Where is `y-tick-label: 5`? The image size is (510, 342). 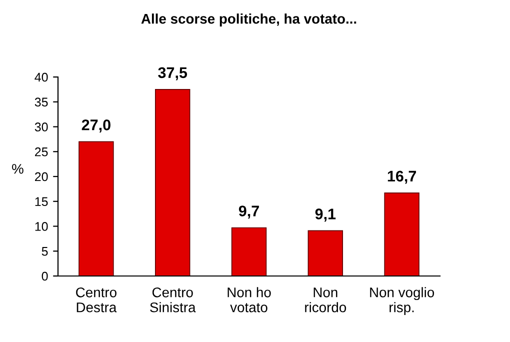
y-tick-label: 5 is located at coordinates (45, 251).